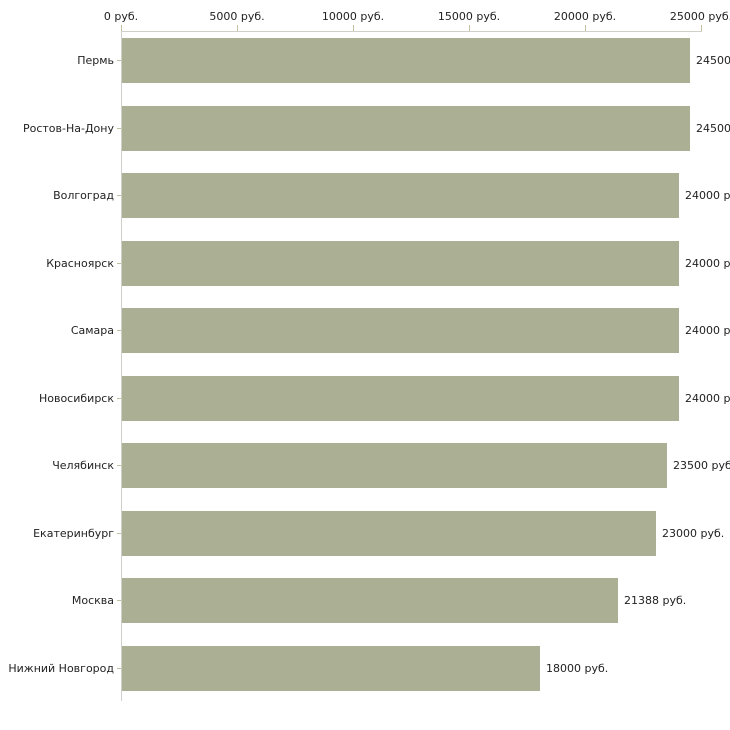 The image size is (730, 730). I want to click on category-label: Самара, so click(92, 330).